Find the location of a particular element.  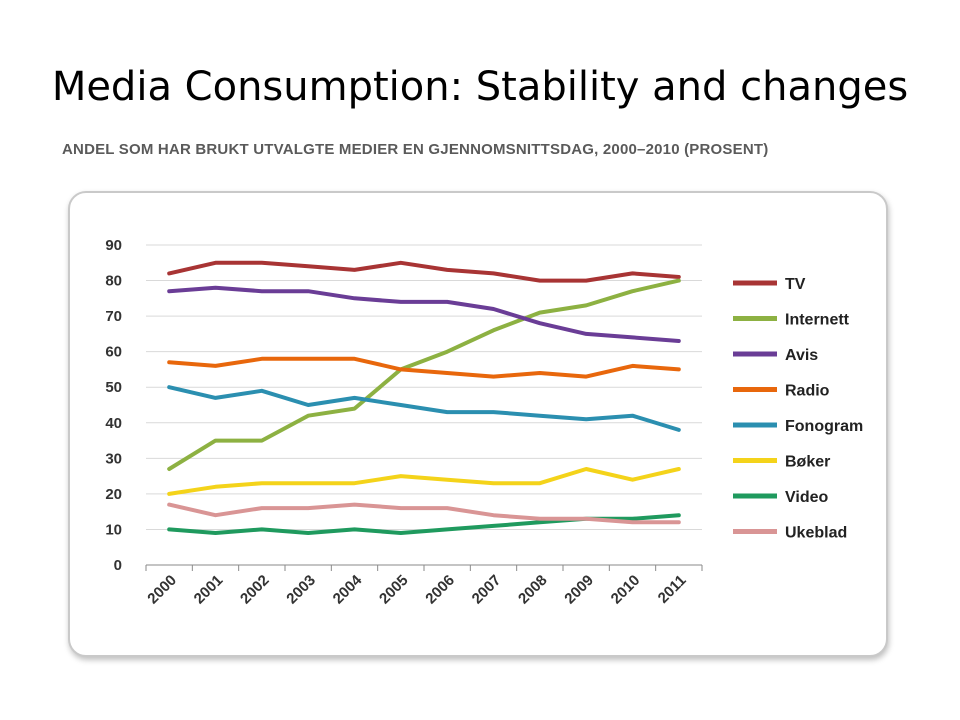

legend-label: Avis is located at coordinates (801, 355).